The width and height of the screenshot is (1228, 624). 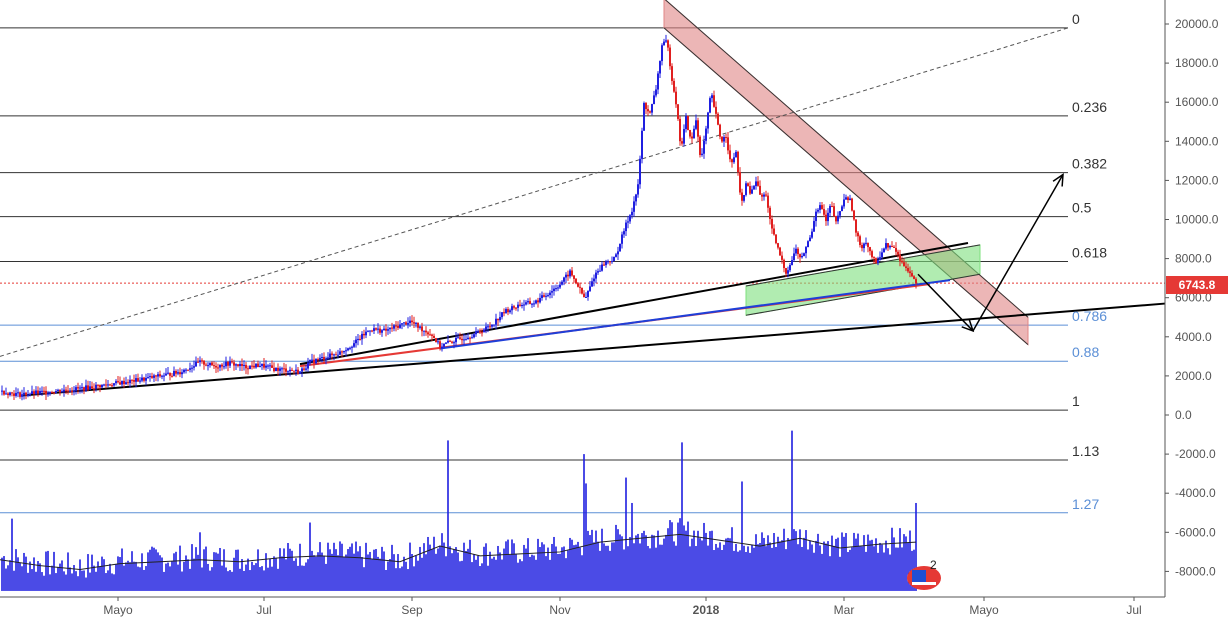 What do you see at coordinates (926, 577) in the screenshot?
I see `flag-badge-icon` at bounding box center [926, 577].